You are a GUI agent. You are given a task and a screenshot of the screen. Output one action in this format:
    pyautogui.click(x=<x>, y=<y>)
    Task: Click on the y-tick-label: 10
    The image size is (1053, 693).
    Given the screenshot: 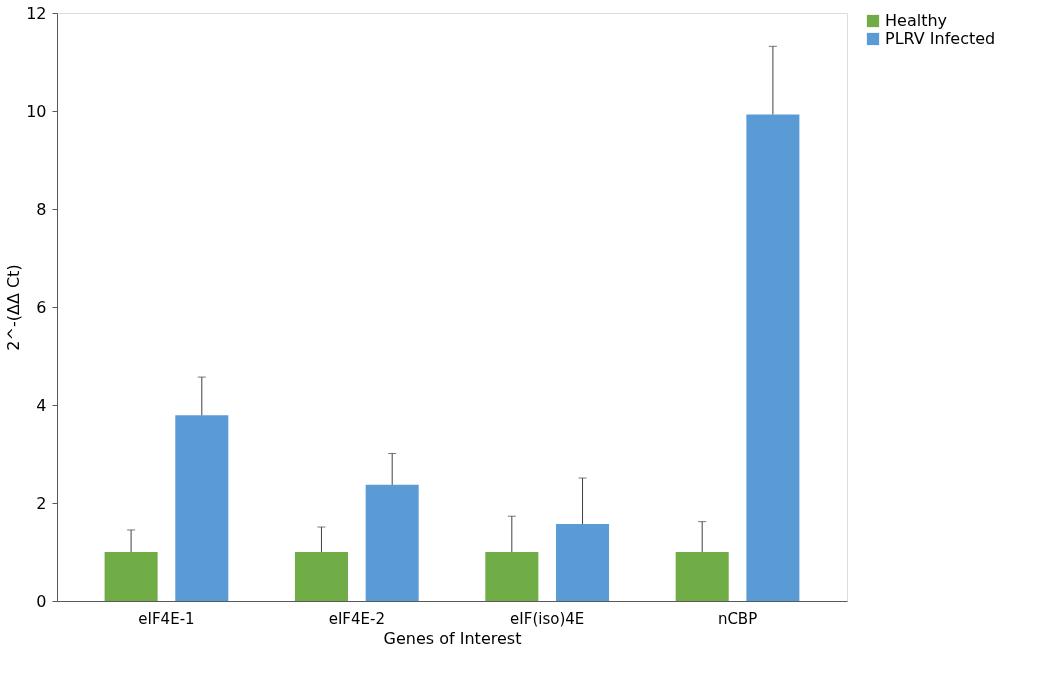 What is the action you would take?
    pyautogui.click(x=36, y=111)
    